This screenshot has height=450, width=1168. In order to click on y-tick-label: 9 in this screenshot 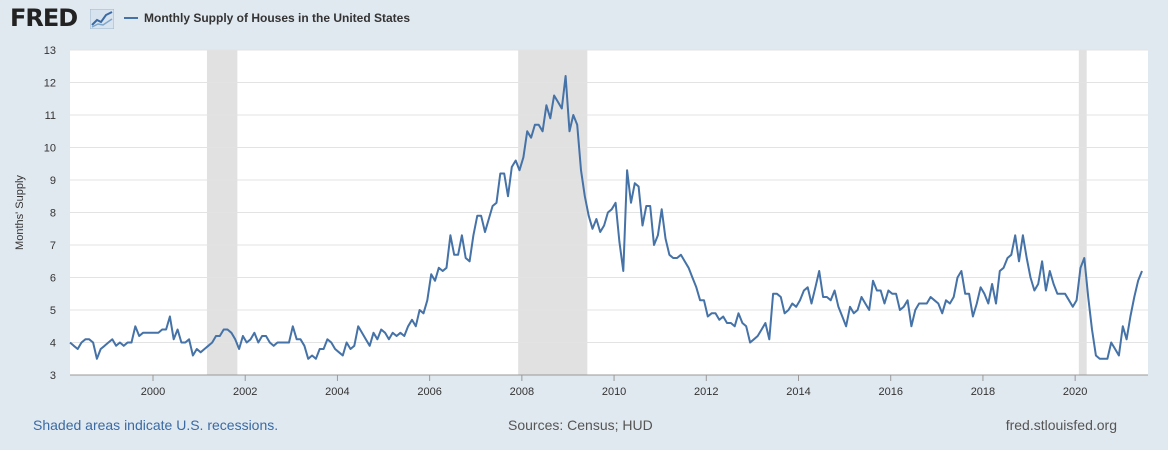, I will do `click(53, 181)`.